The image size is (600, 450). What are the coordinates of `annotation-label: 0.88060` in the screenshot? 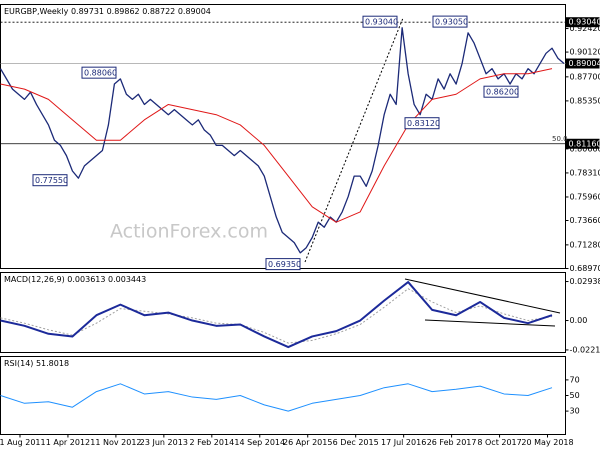 It's located at (100, 73).